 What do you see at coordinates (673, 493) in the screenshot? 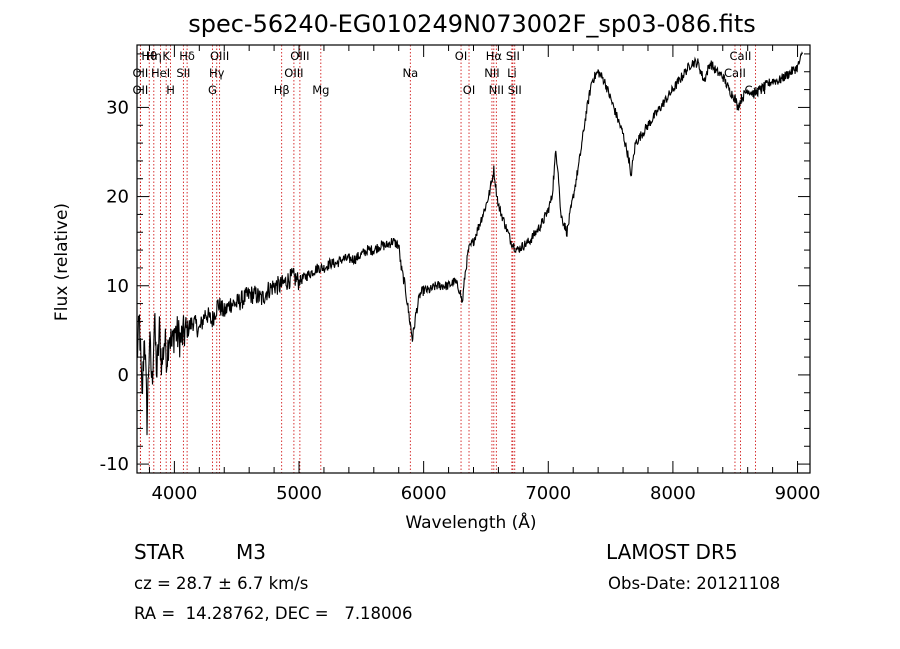
I see `x-tick-label: 8000` at bounding box center [673, 493].